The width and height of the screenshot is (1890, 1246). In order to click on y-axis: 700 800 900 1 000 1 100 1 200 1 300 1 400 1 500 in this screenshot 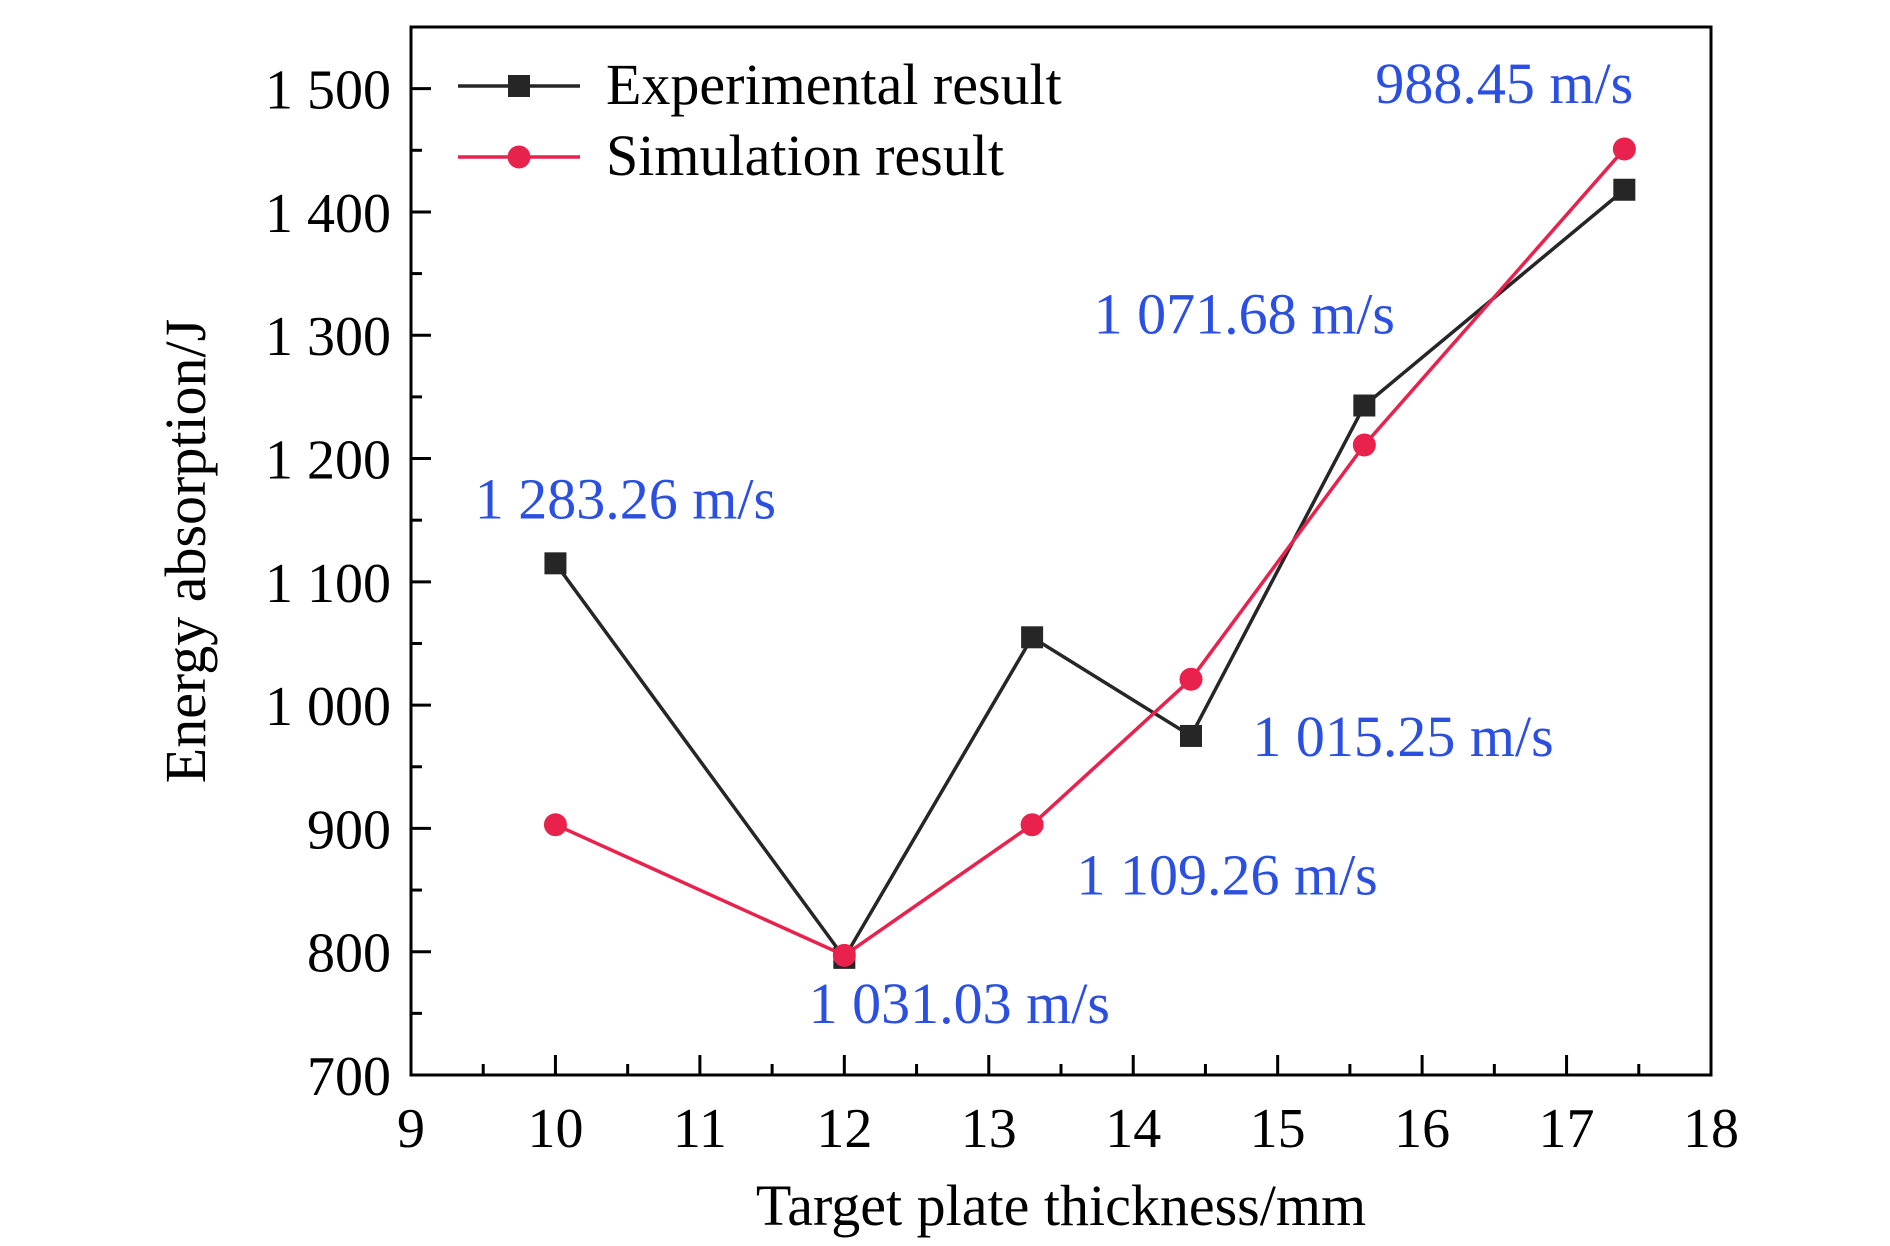, I will do `click(348, 584)`.